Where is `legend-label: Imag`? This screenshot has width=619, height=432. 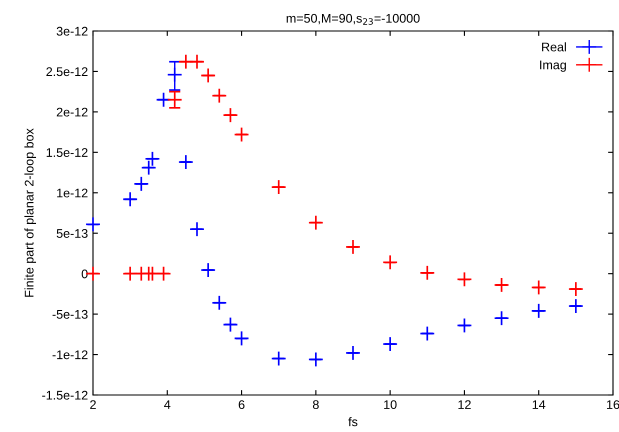
legend-label: Imag is located at coordinates (553, 66).